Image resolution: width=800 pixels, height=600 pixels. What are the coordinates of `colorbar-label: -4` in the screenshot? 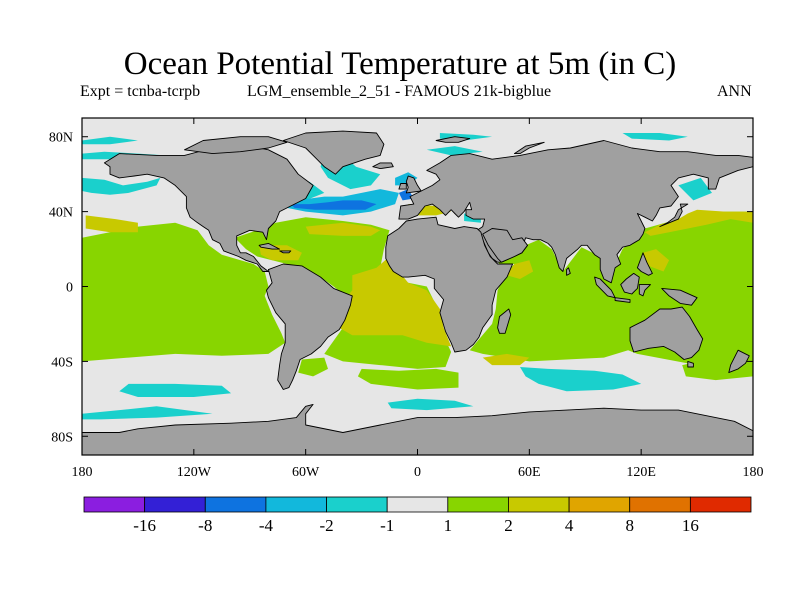 It's located at (266, 525).